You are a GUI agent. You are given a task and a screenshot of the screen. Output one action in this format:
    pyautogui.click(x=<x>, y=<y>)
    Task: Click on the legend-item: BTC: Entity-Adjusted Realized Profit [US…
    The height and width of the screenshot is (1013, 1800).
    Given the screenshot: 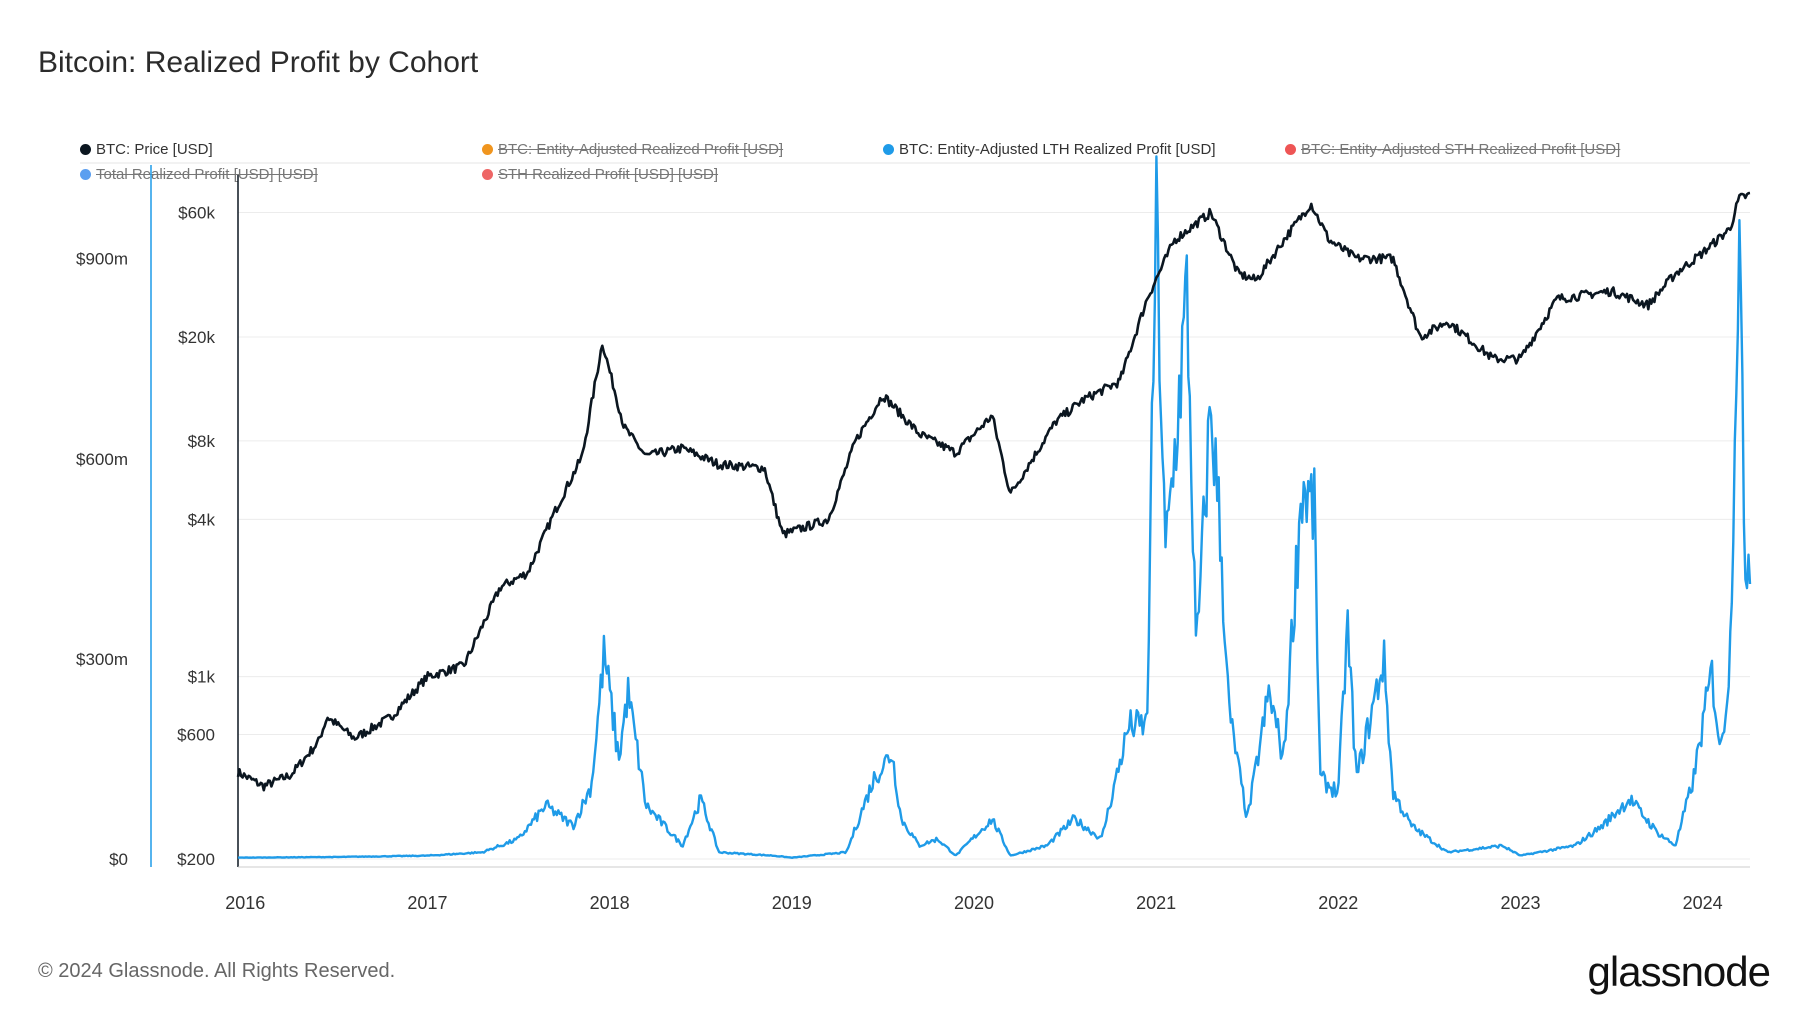 What is the action you would take?
    pyautogui.click(x=632, y=149)
    